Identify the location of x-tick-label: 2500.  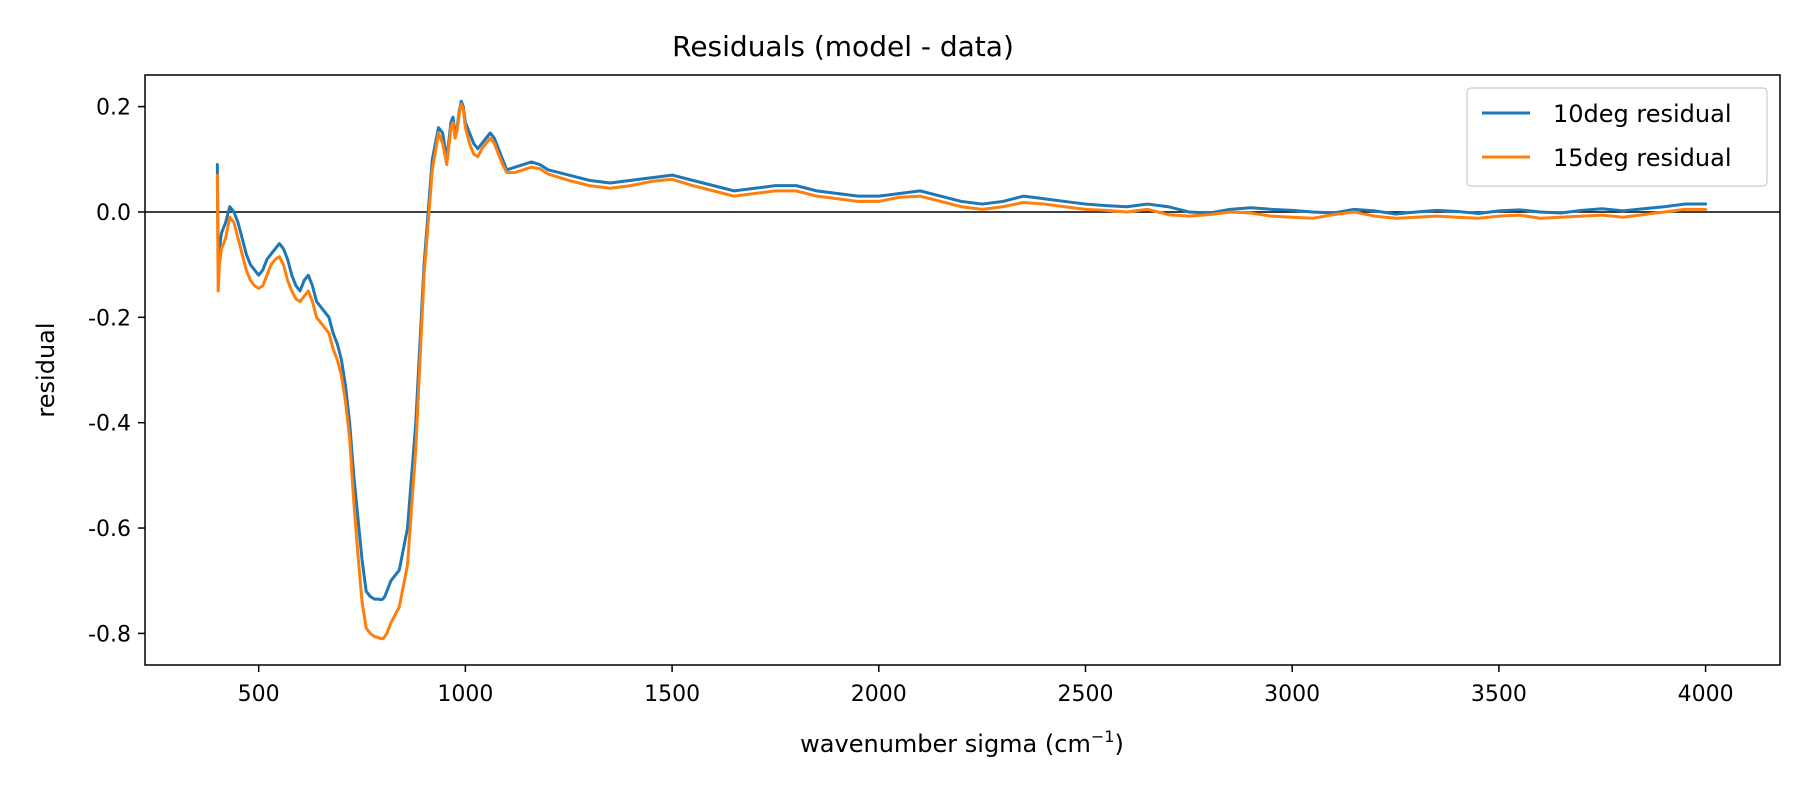
(1085, 694).